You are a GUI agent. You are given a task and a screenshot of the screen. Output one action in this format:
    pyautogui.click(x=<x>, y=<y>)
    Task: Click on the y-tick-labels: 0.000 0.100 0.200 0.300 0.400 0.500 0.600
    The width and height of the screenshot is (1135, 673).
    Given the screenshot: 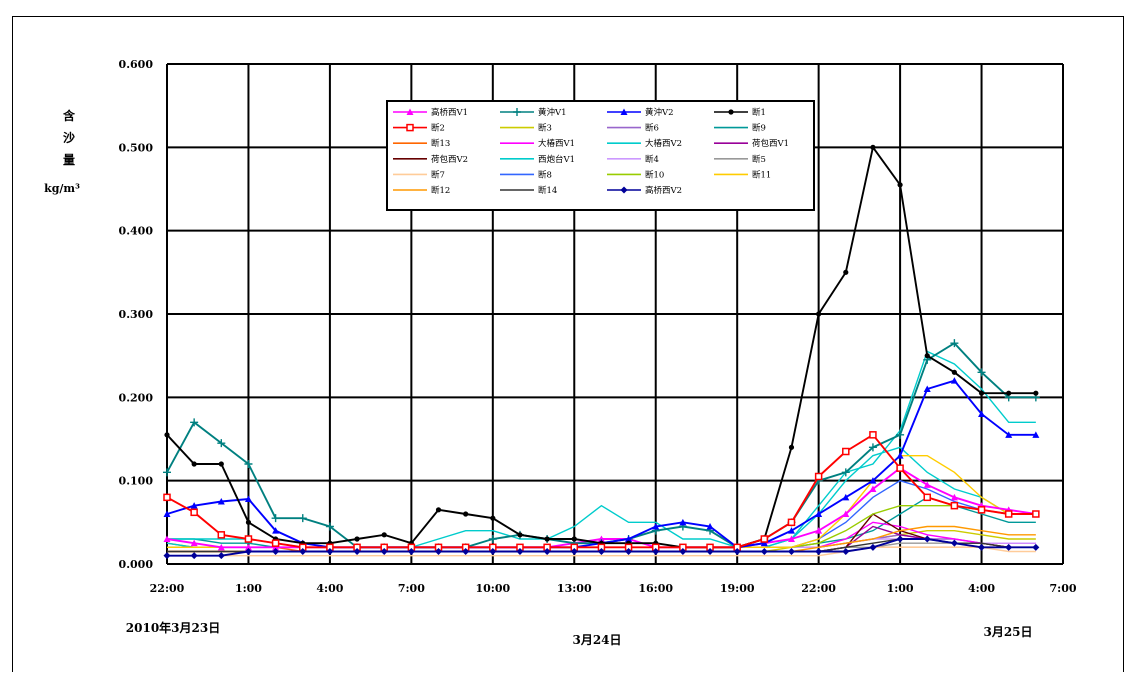 What is the action you would take?
    pyautogui.click(x=136, y=314)
    